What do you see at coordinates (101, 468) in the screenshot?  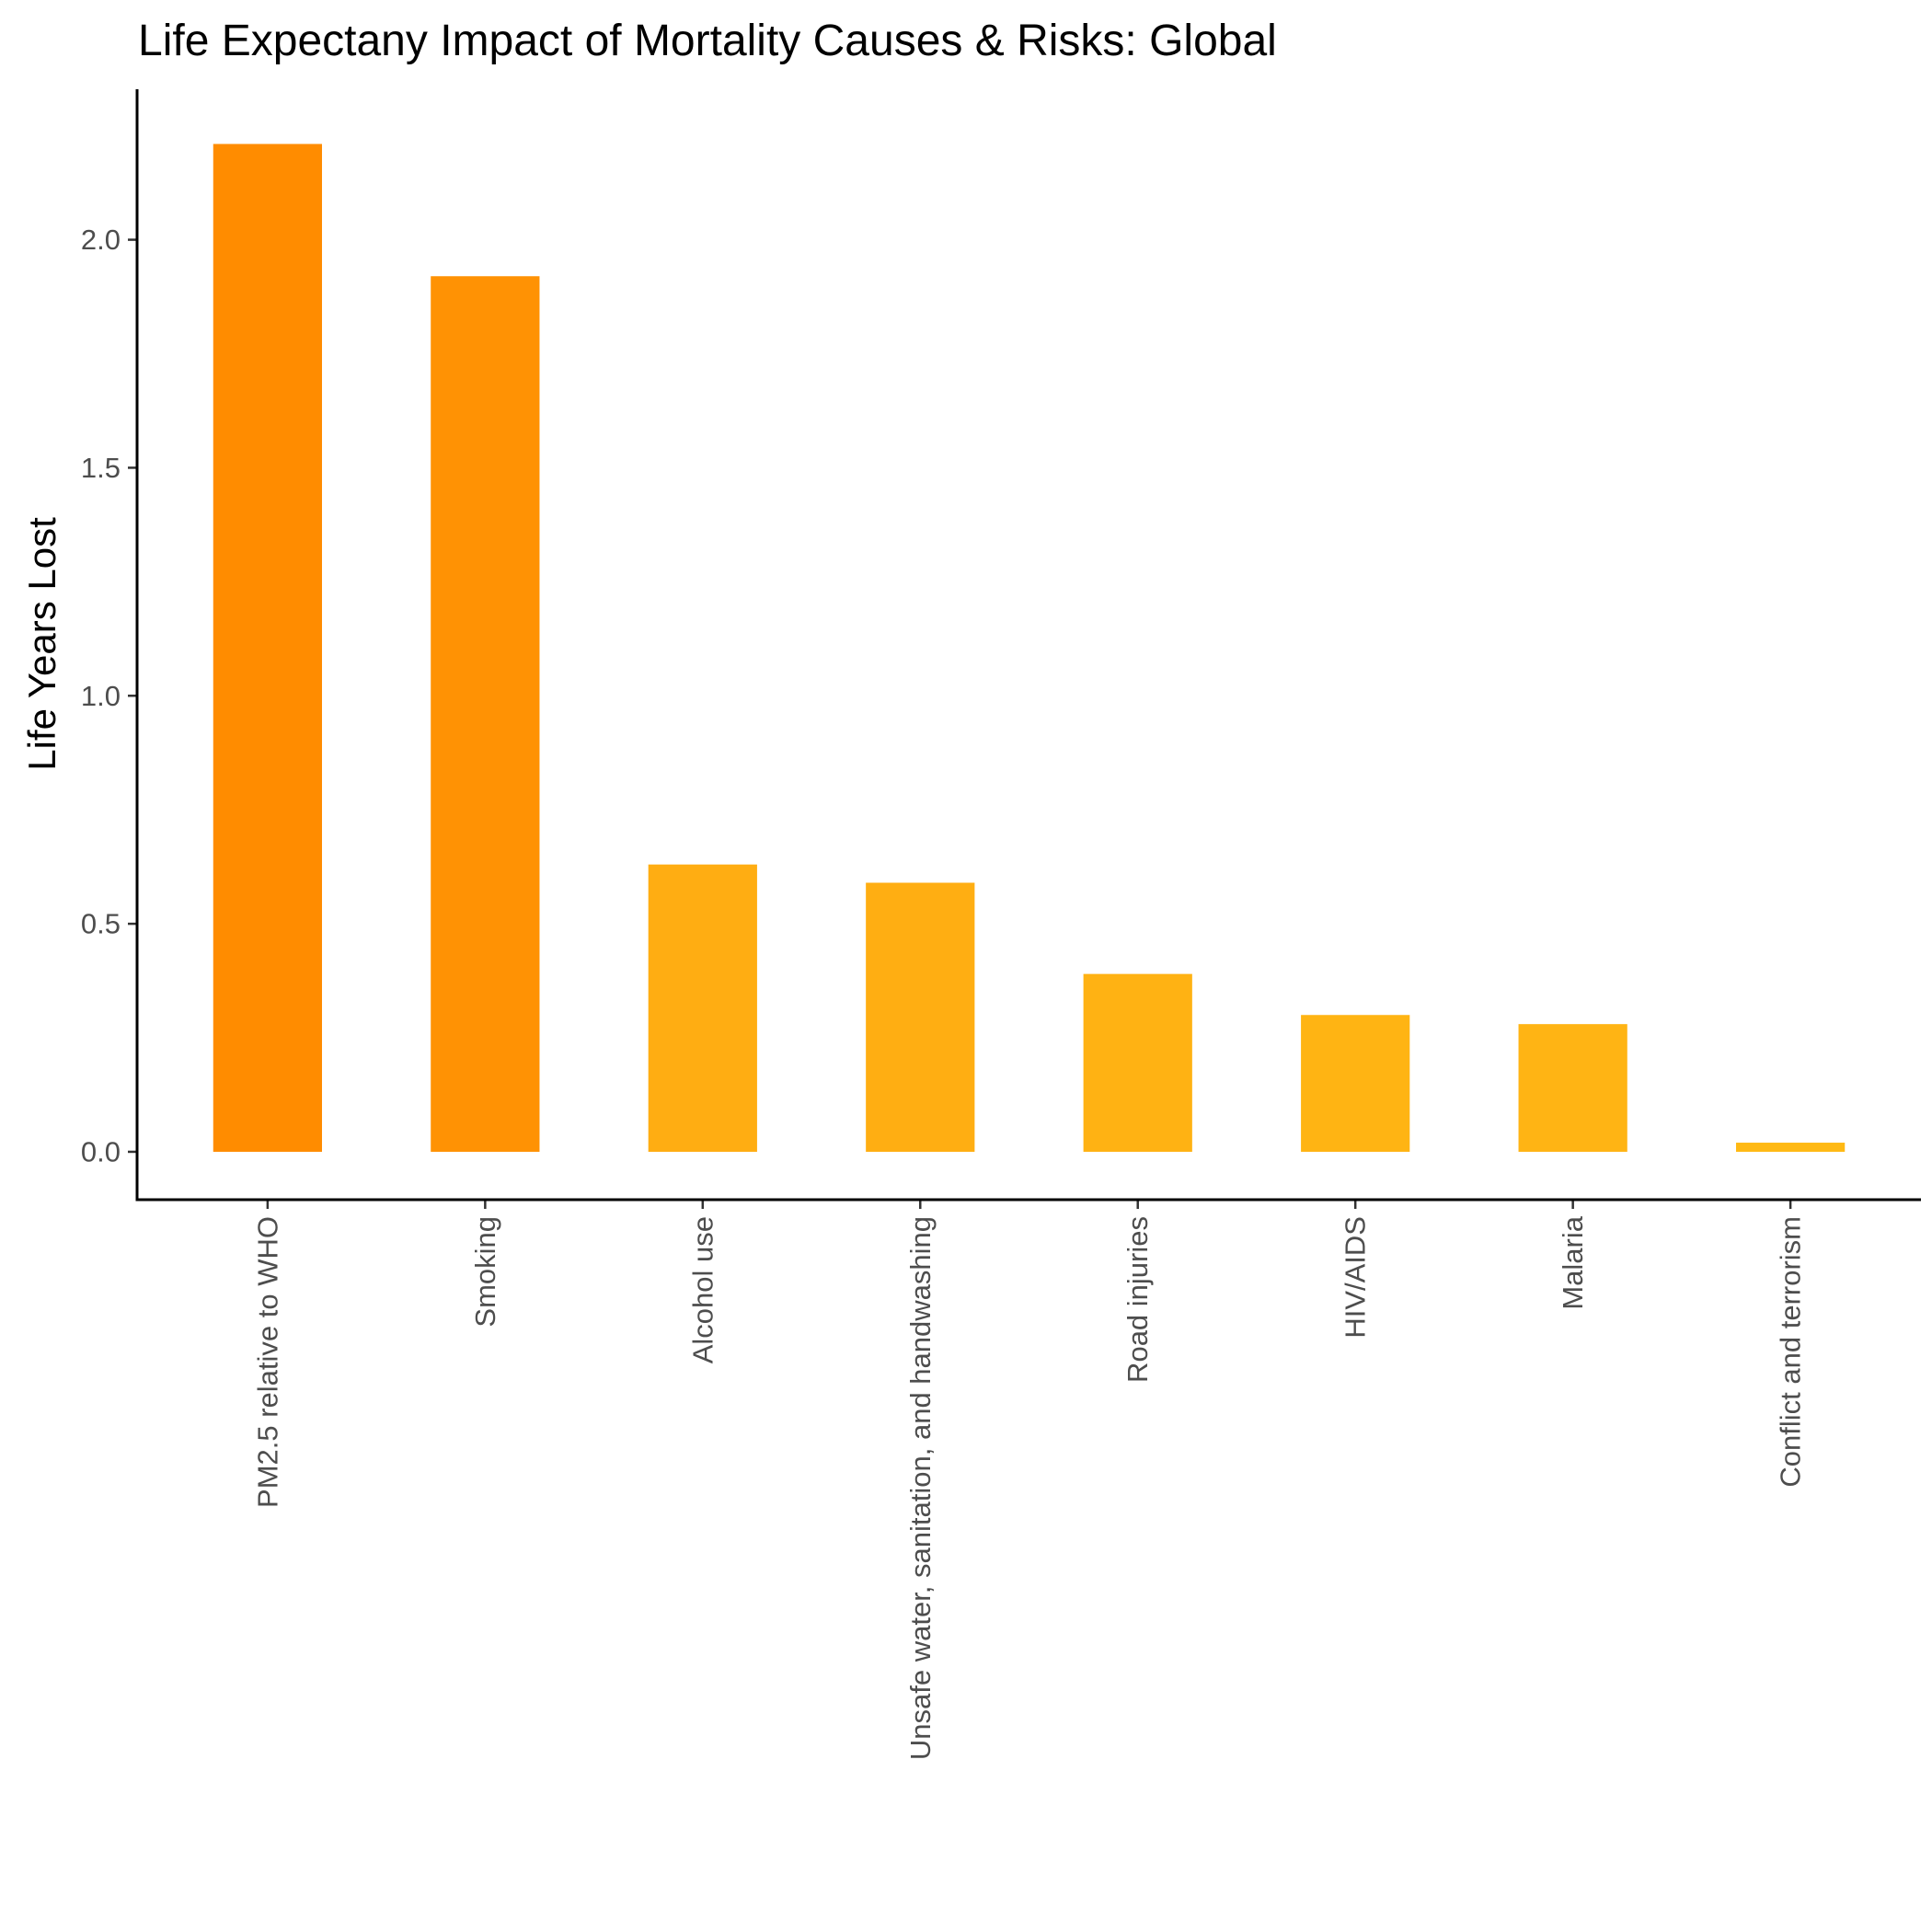 I see `y-tick-label: 1.5` at bounding box center [101, 468].